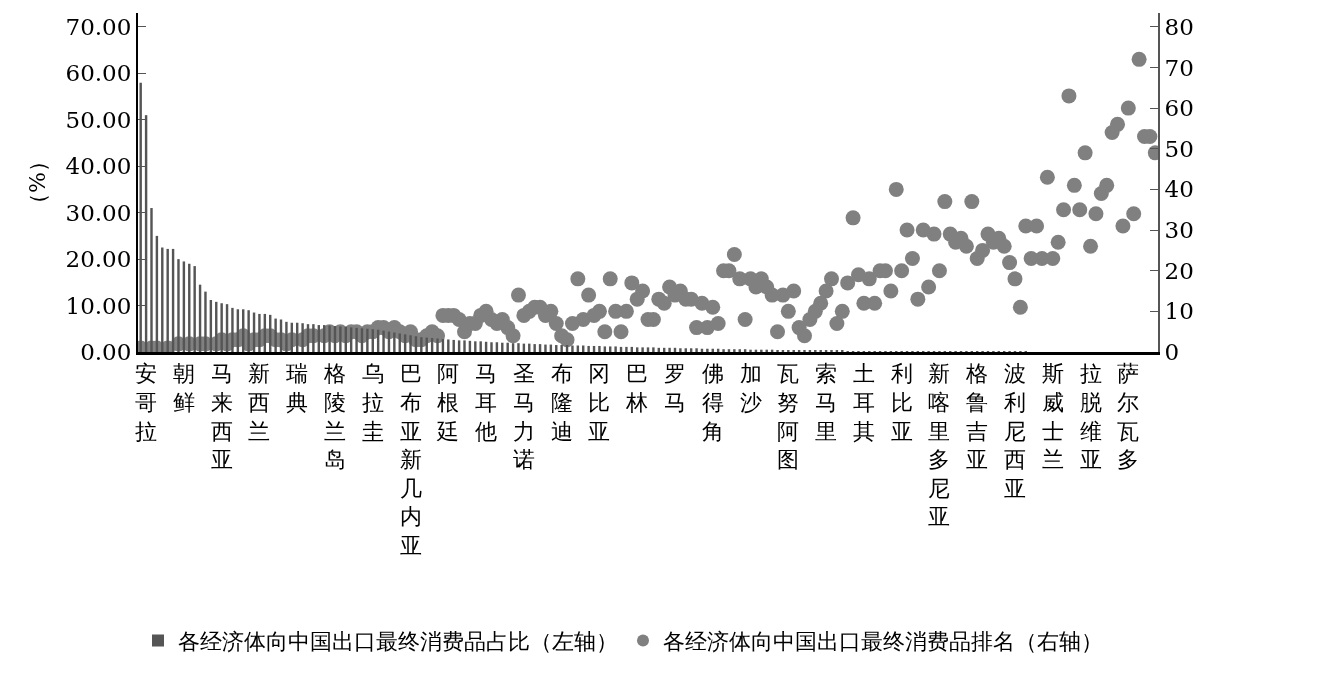  Describe the element at coordinates (1179, 230) in the screenshot. I see `y2-tick-label: 30` at that location.